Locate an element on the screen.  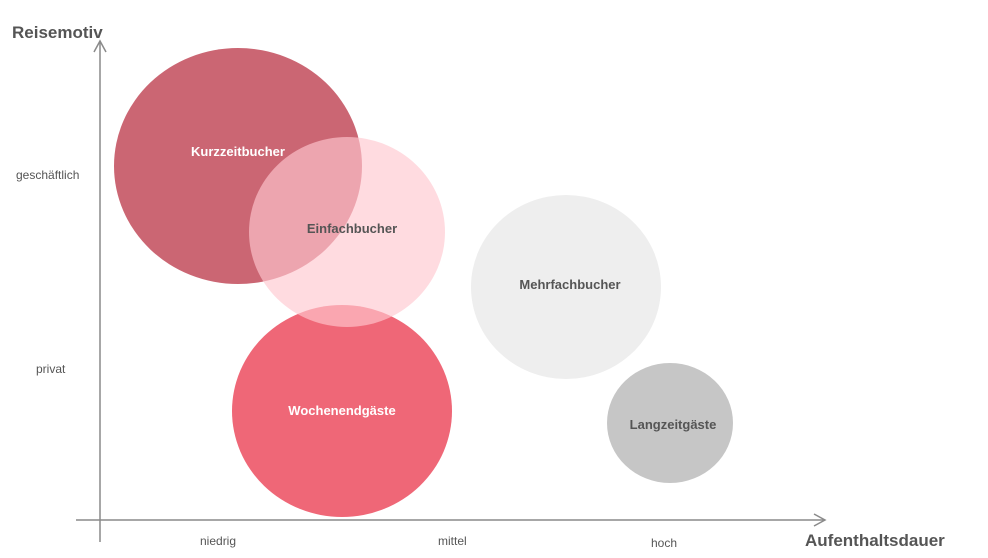
bubble-label-einfachbucher: Einfachbucher is located at coordinates (352, 228).